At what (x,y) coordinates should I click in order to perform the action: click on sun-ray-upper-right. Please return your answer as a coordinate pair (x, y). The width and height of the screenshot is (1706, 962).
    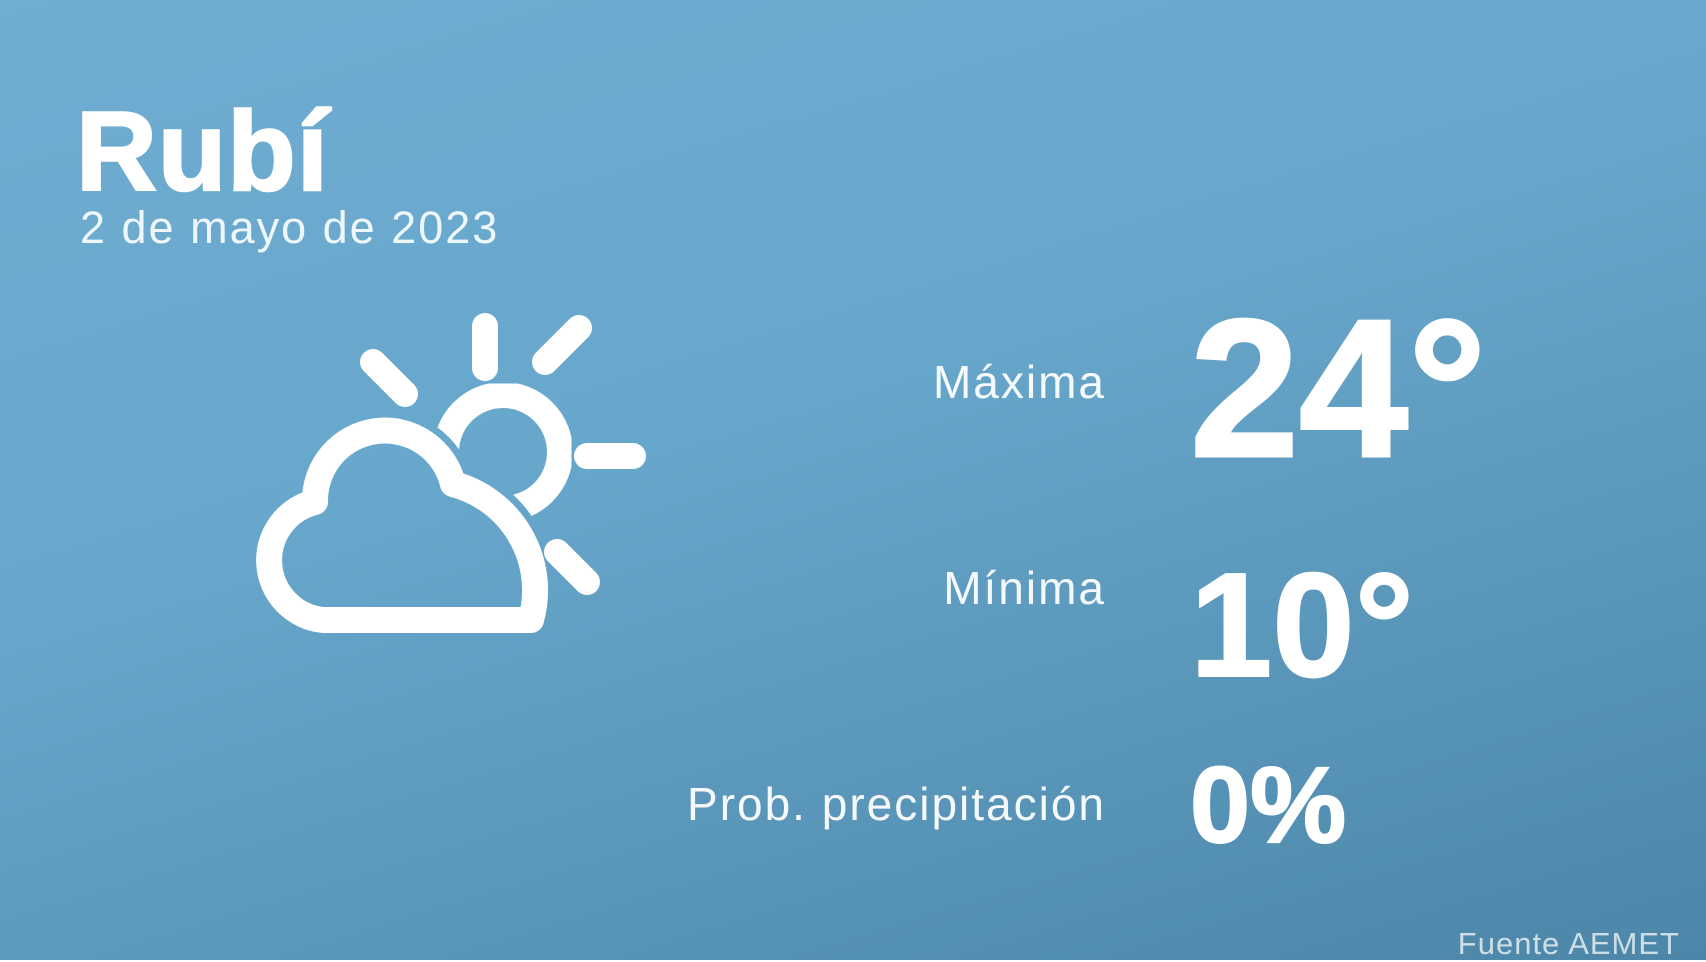
    Looking at the image, I should click on (562, 345).